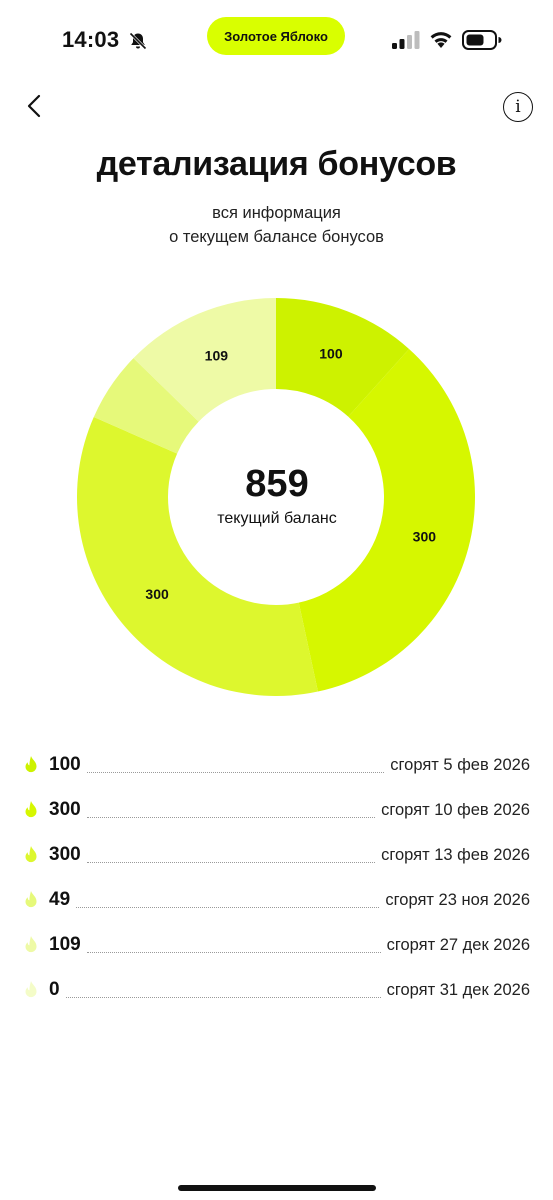  Describe the element at coordinates (406, 40) in the screenshot. I see `signal-icon` at that location.